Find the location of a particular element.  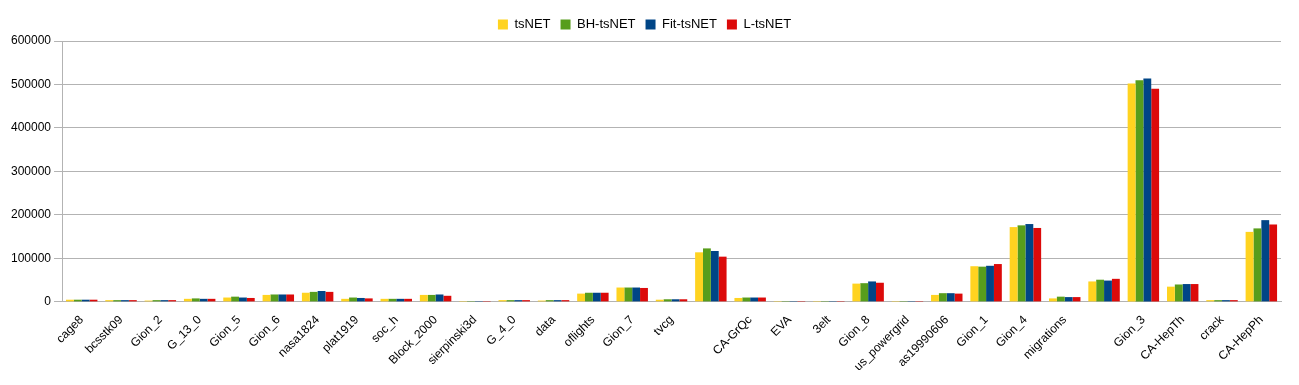

y-tick-label: 100000 is located at coordinates (31, 257).